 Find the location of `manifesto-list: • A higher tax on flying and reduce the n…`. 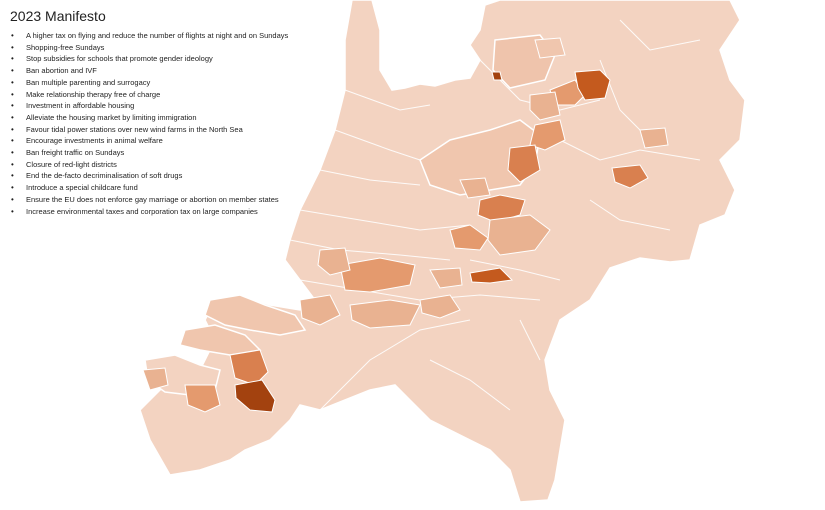

manifesto-list: • A higher tax on flying and reduce the n… is located at coordinates (170, 123).